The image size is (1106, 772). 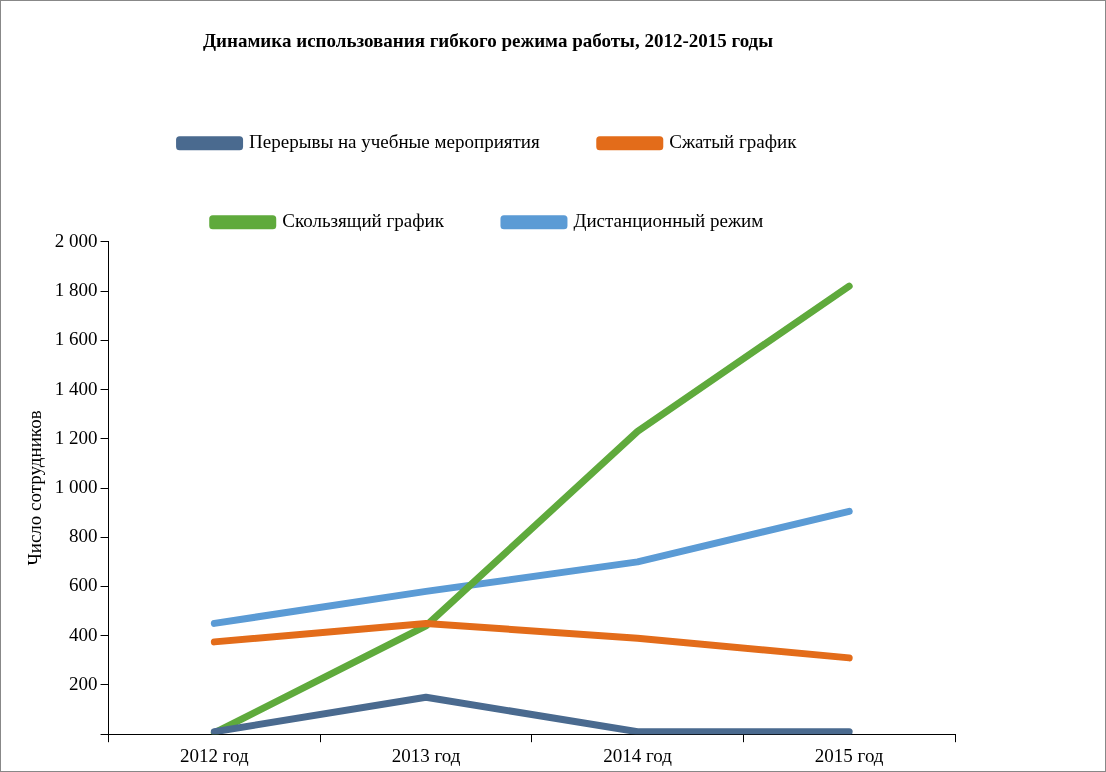 What do you see at coordinates (488, 41) in the screenshot?
I see `chart-title: Динамика использования гибкого режима работы, 2012-2015 годы` at bounding box center [488, 41].